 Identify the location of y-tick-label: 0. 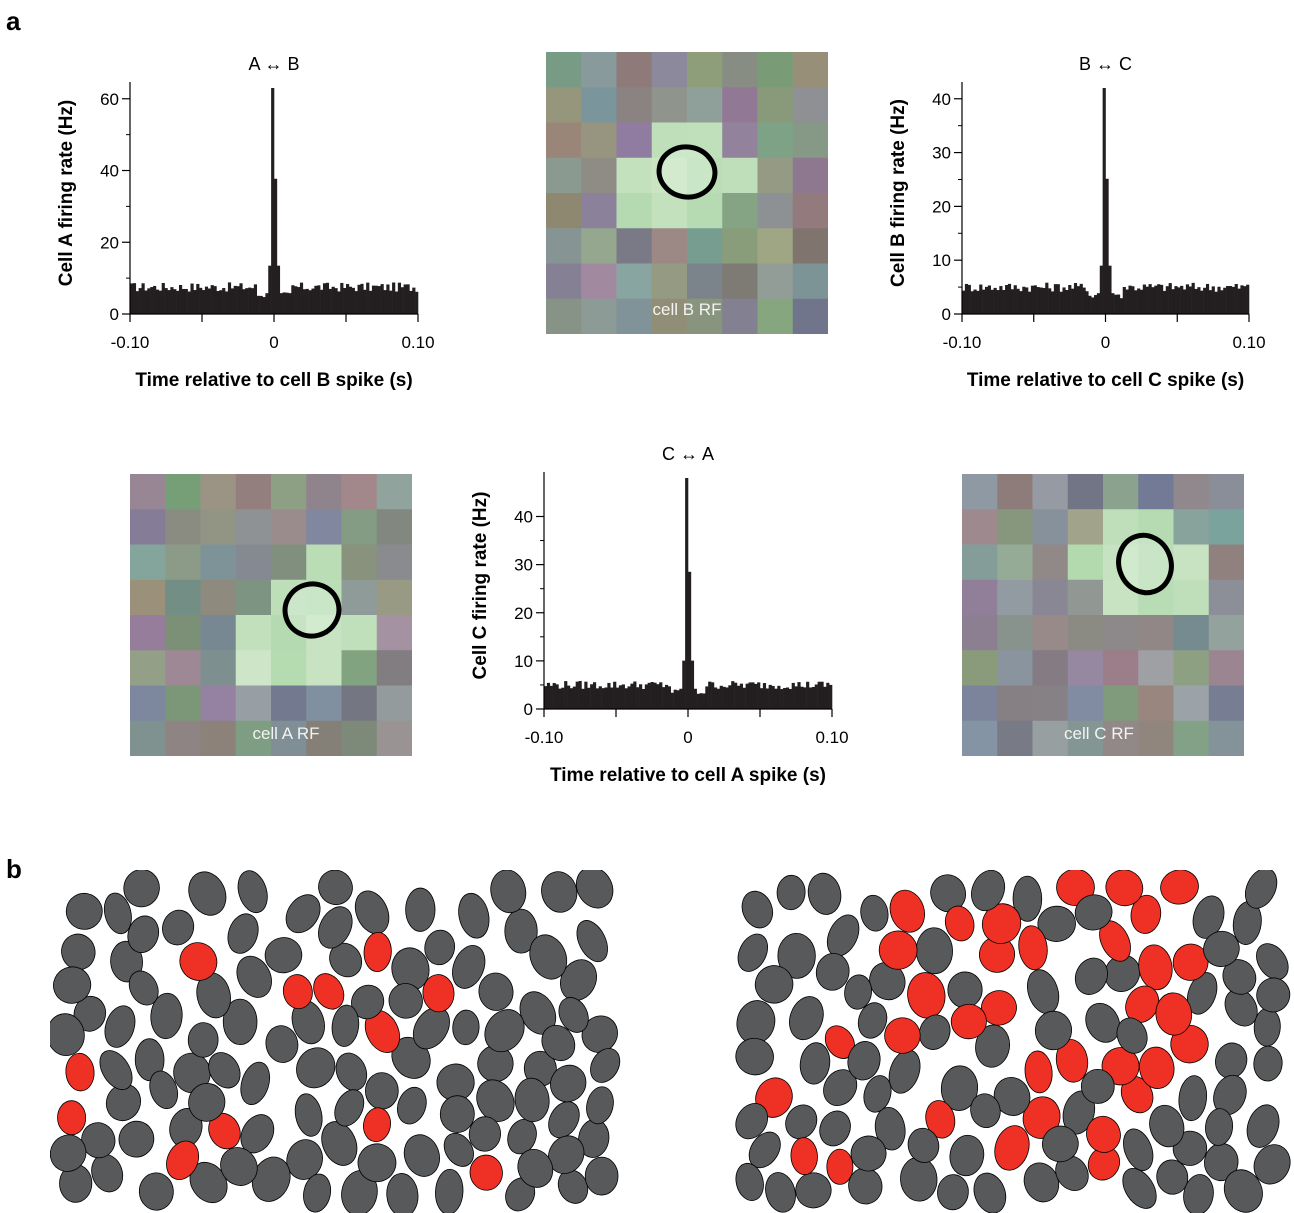
(528, 709).